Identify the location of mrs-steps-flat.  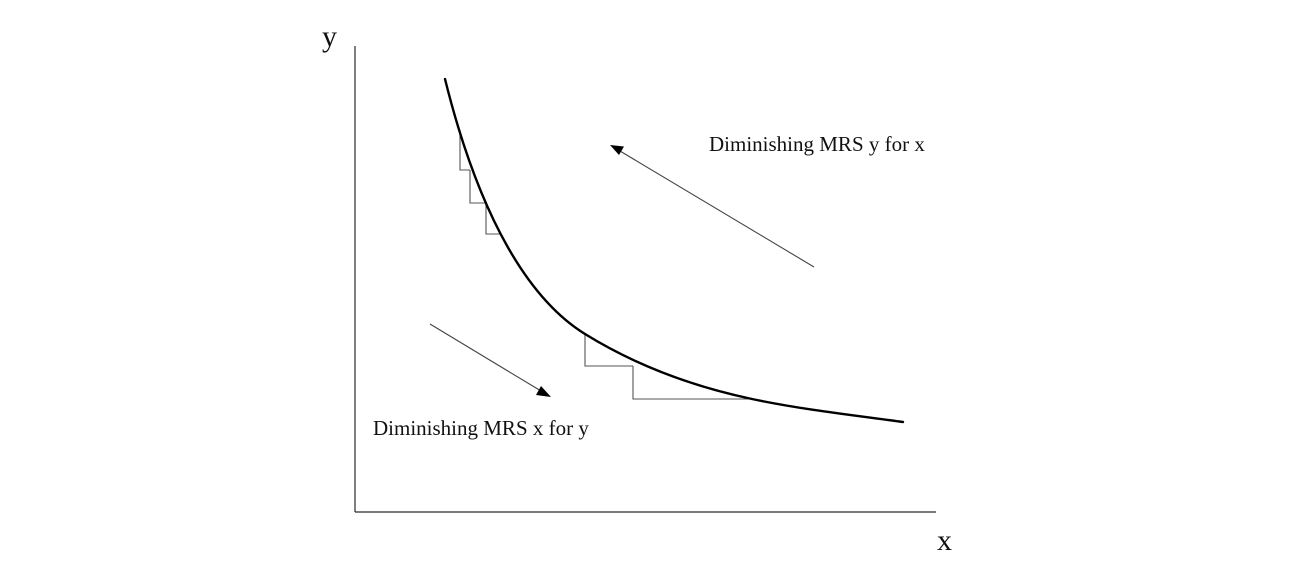
(668, 367).